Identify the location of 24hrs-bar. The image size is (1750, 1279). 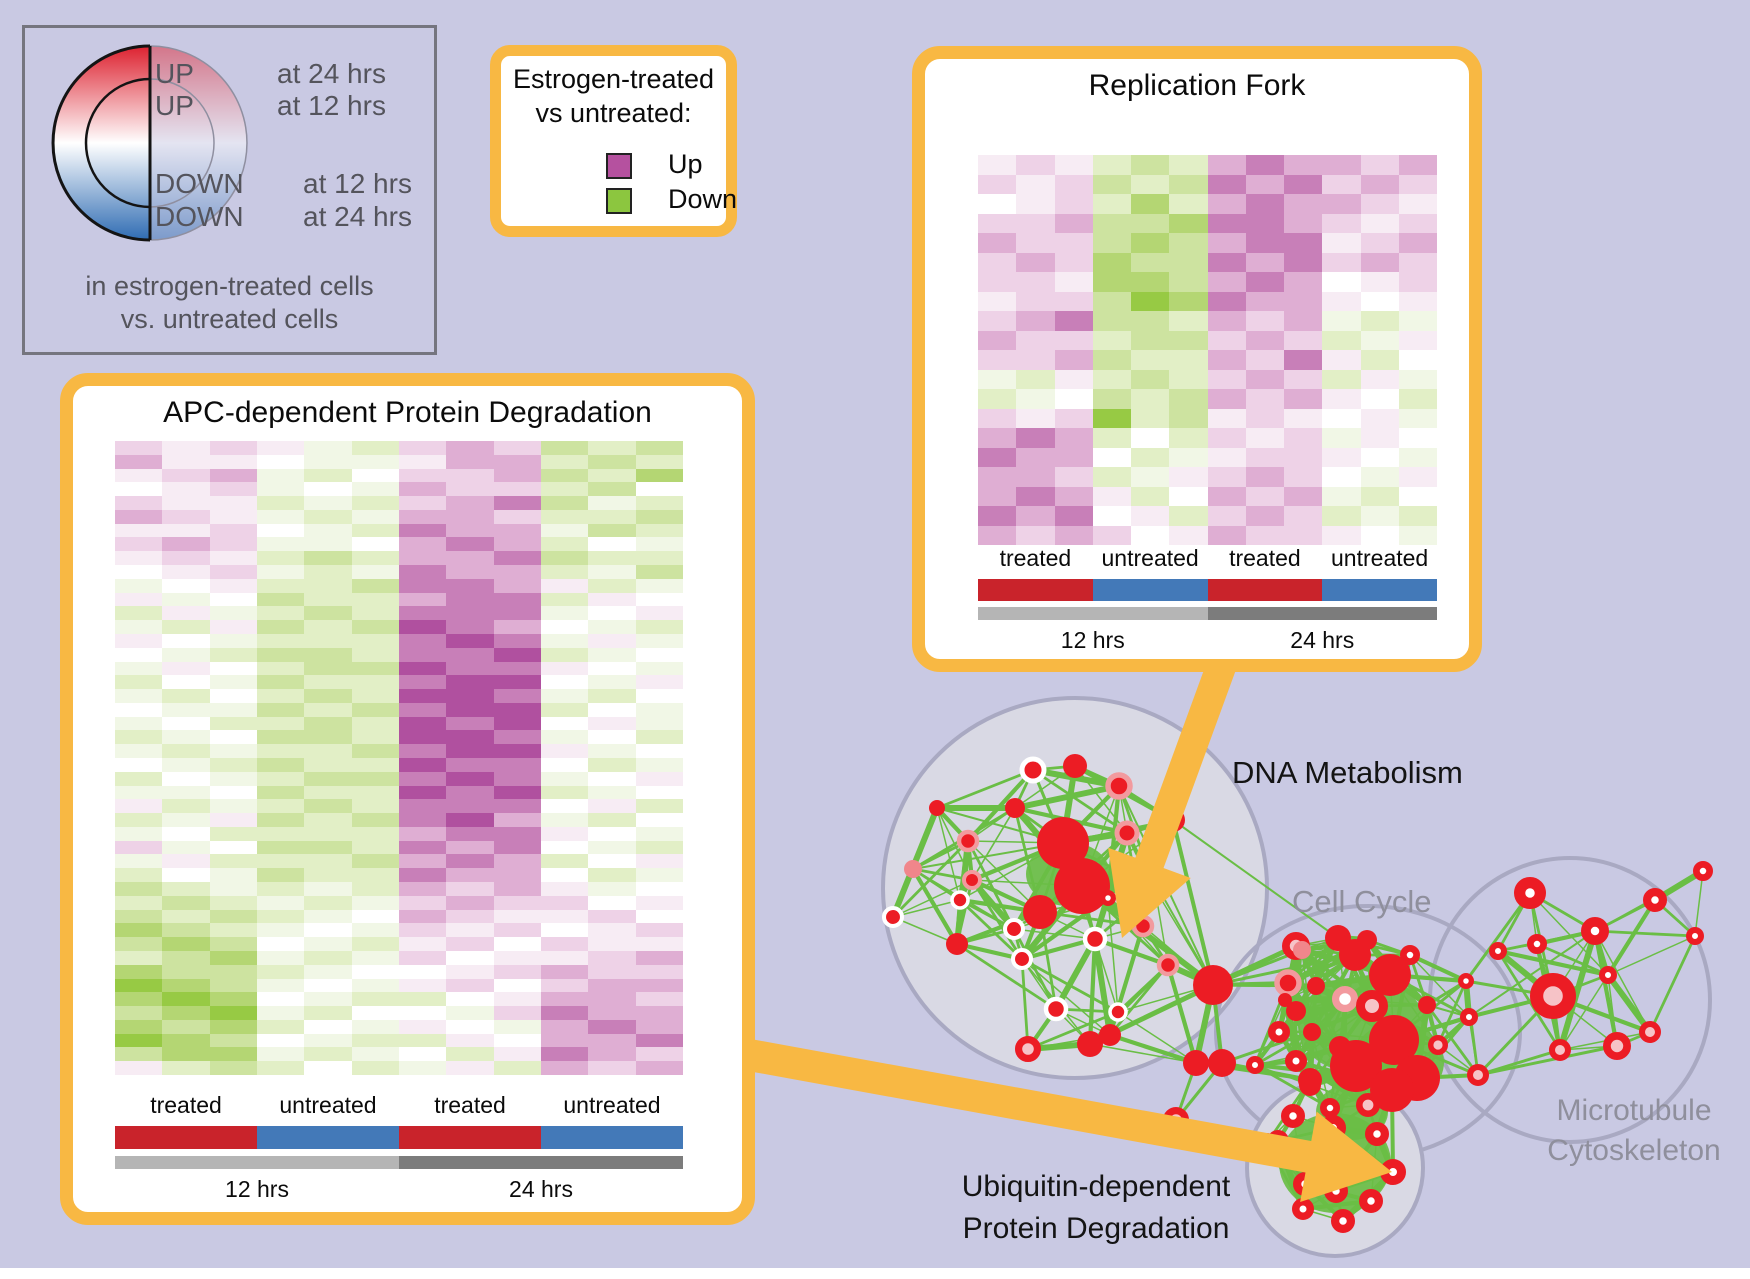
(1322, 613).